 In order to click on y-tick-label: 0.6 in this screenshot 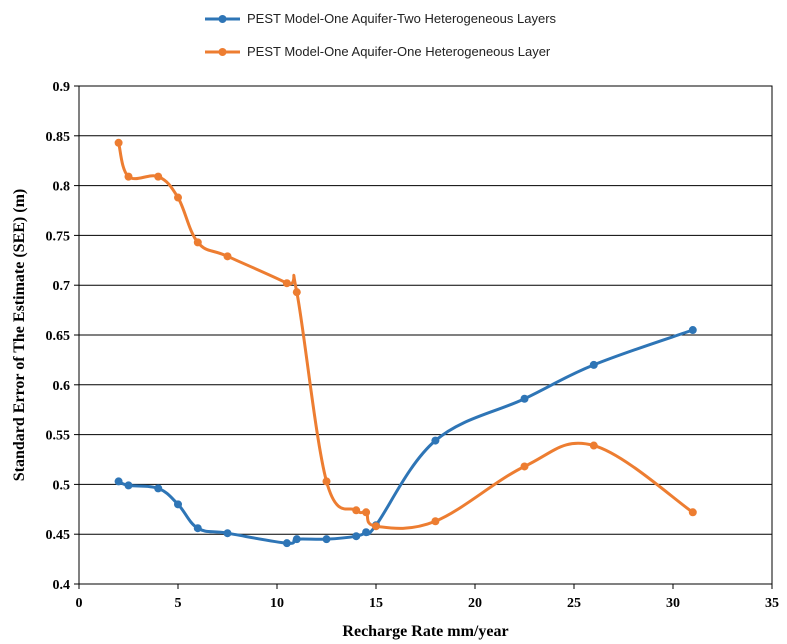, I will do `click(62, 386)`.